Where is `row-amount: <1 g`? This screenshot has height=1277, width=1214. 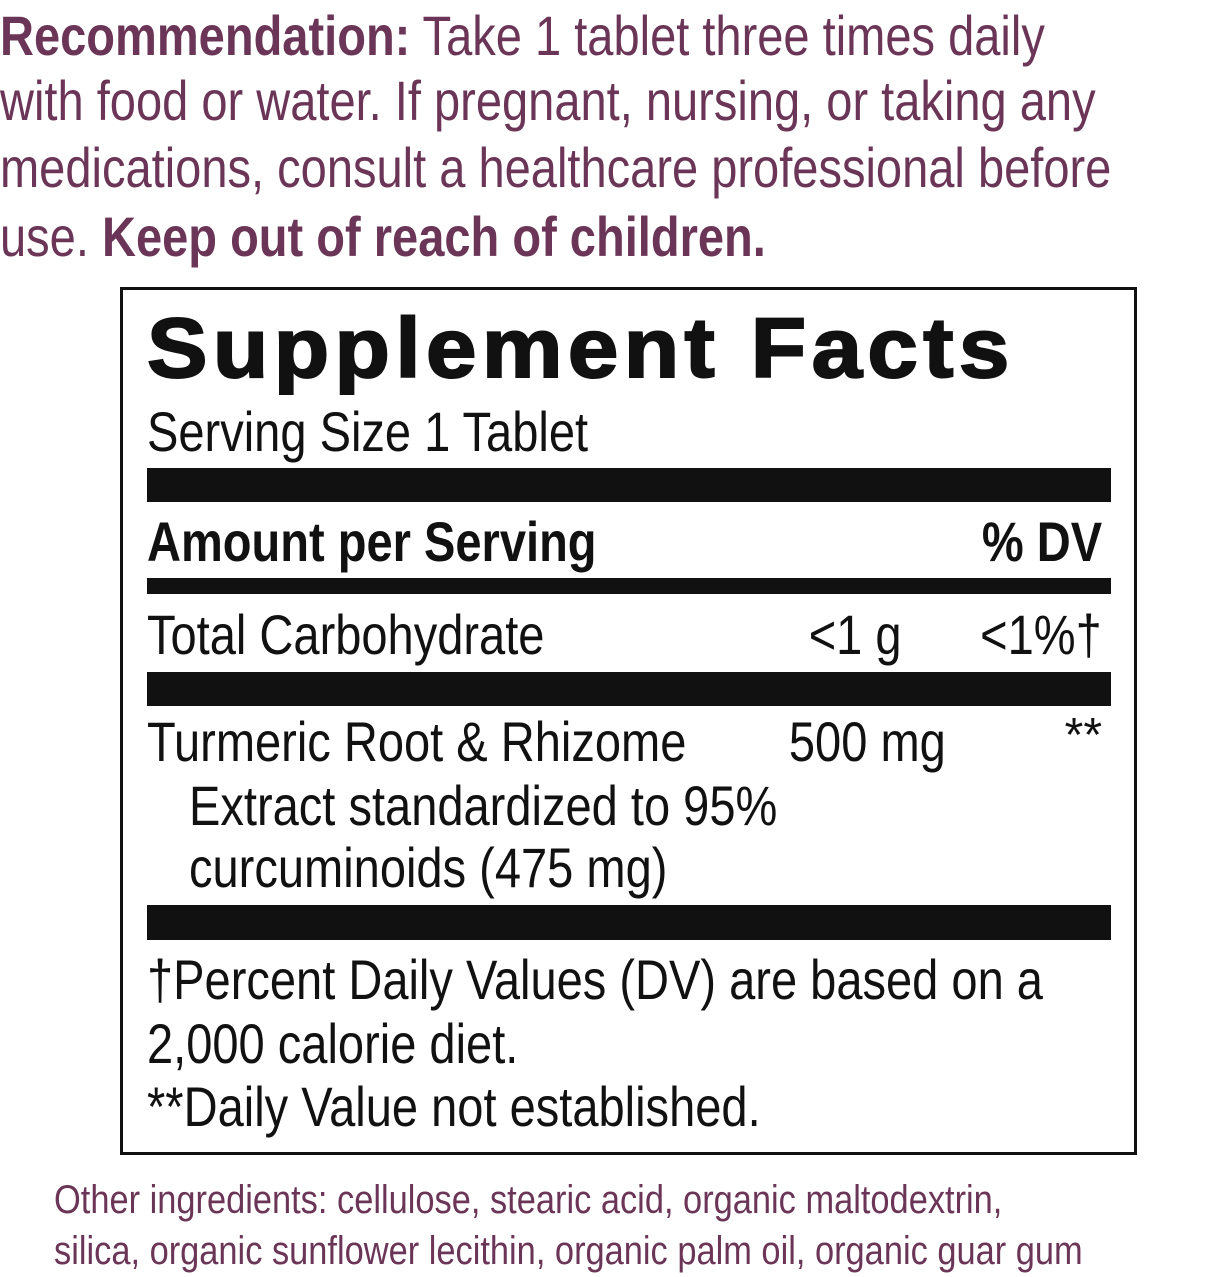
row-amount: <1 g is located at coordinates (855, 634).